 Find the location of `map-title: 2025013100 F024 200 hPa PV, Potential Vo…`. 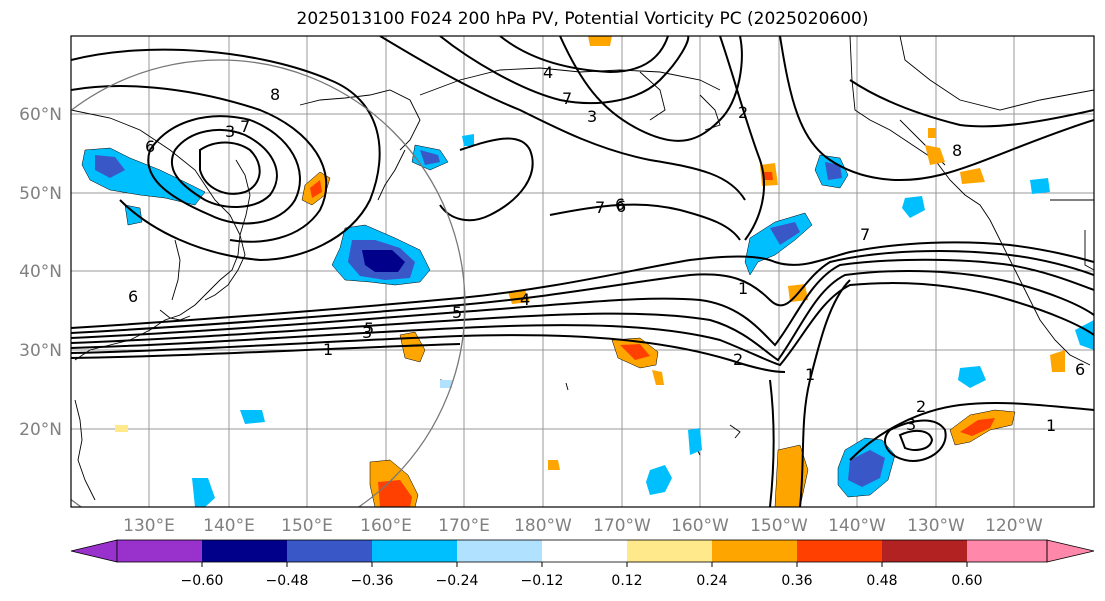

map-title: 2025013100 F024 200 hPa PV, Potential Vo… is located at coordinates (582, 19).